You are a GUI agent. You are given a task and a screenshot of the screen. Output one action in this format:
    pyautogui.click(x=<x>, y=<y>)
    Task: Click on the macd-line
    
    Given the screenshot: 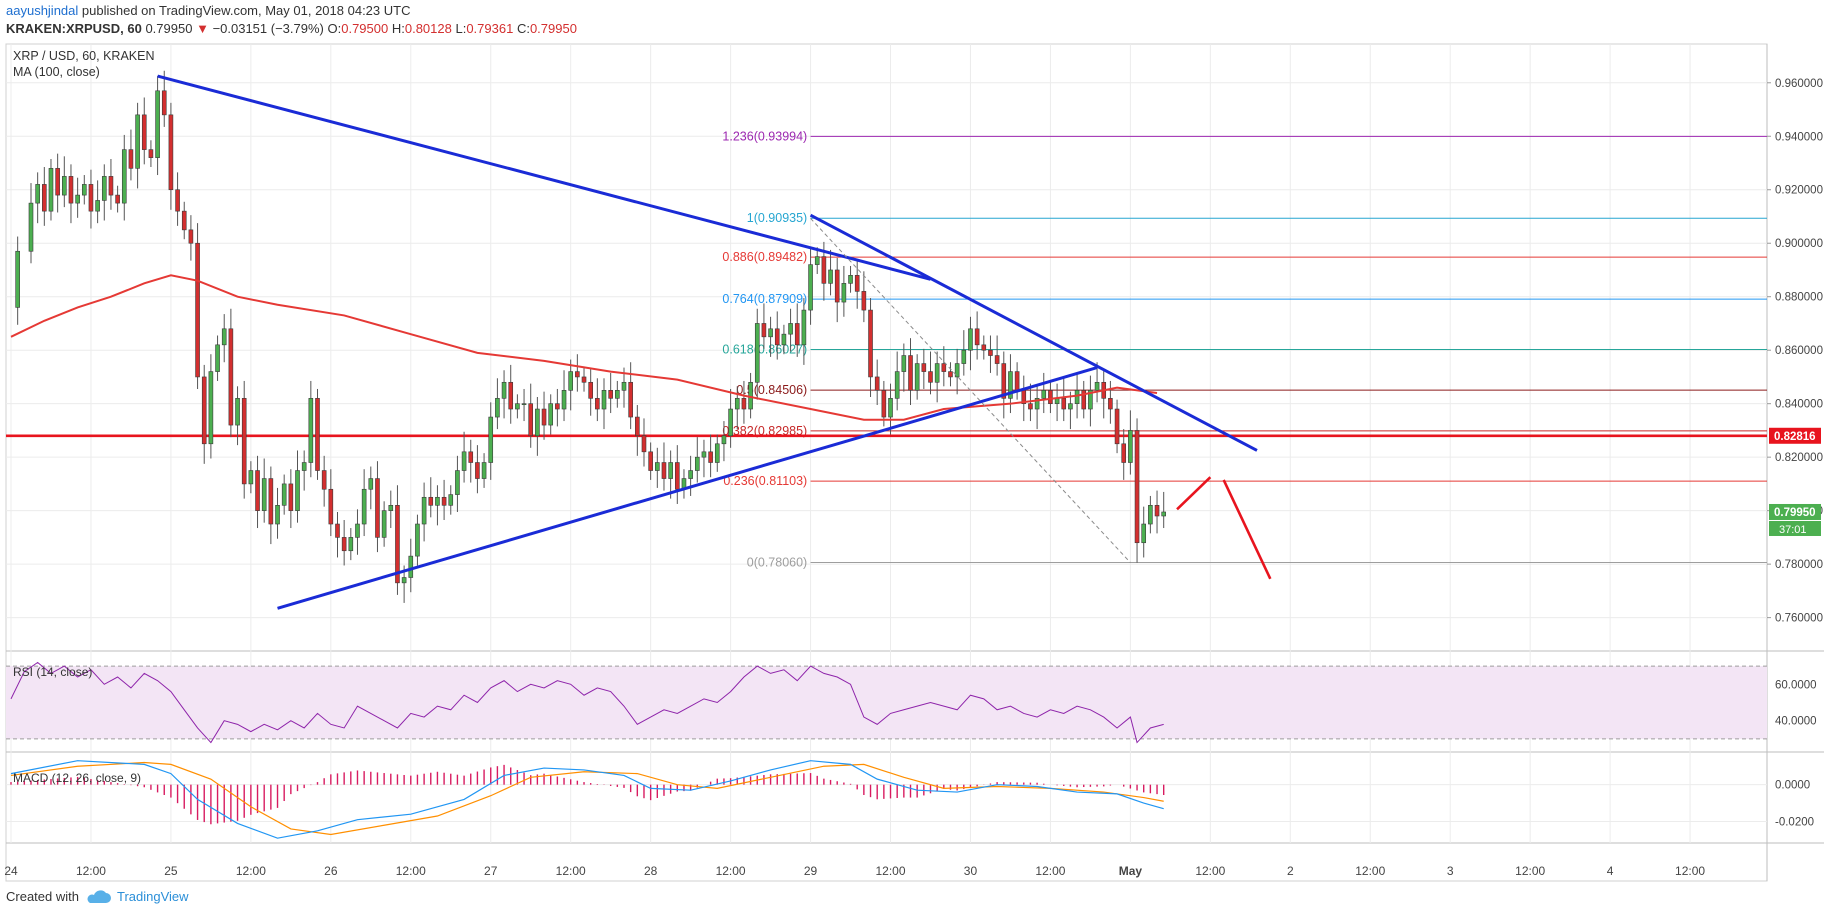 What is the action you would take?
    pyautogui.click(x=587, y=799)
    